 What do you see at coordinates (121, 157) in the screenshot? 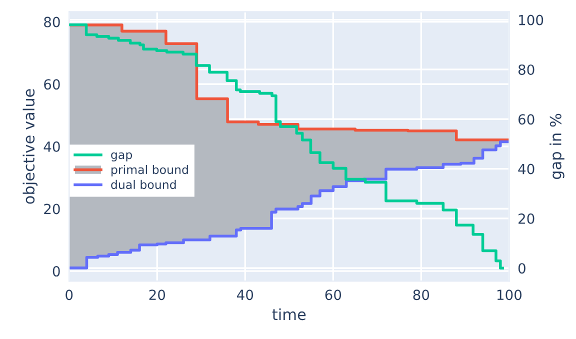
I see `legend-label: gap` at bounding box center [121, 157].